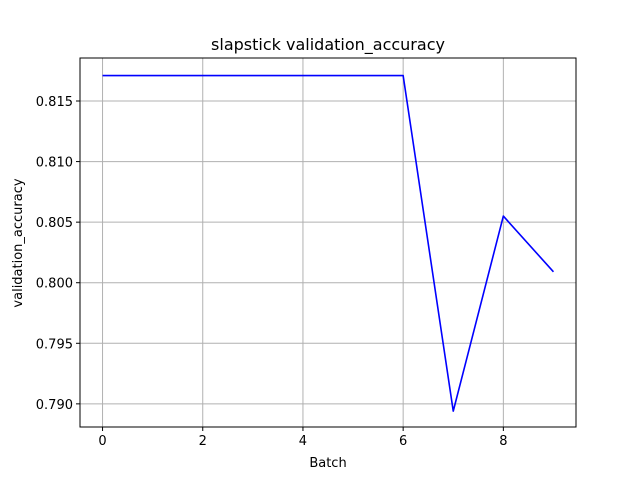 The width and height of the screenshot is (640, 480). Describe the element at coordinates (18, 242) in the screenshot. I see `y-axis-label: validation_accuracy` at that location.